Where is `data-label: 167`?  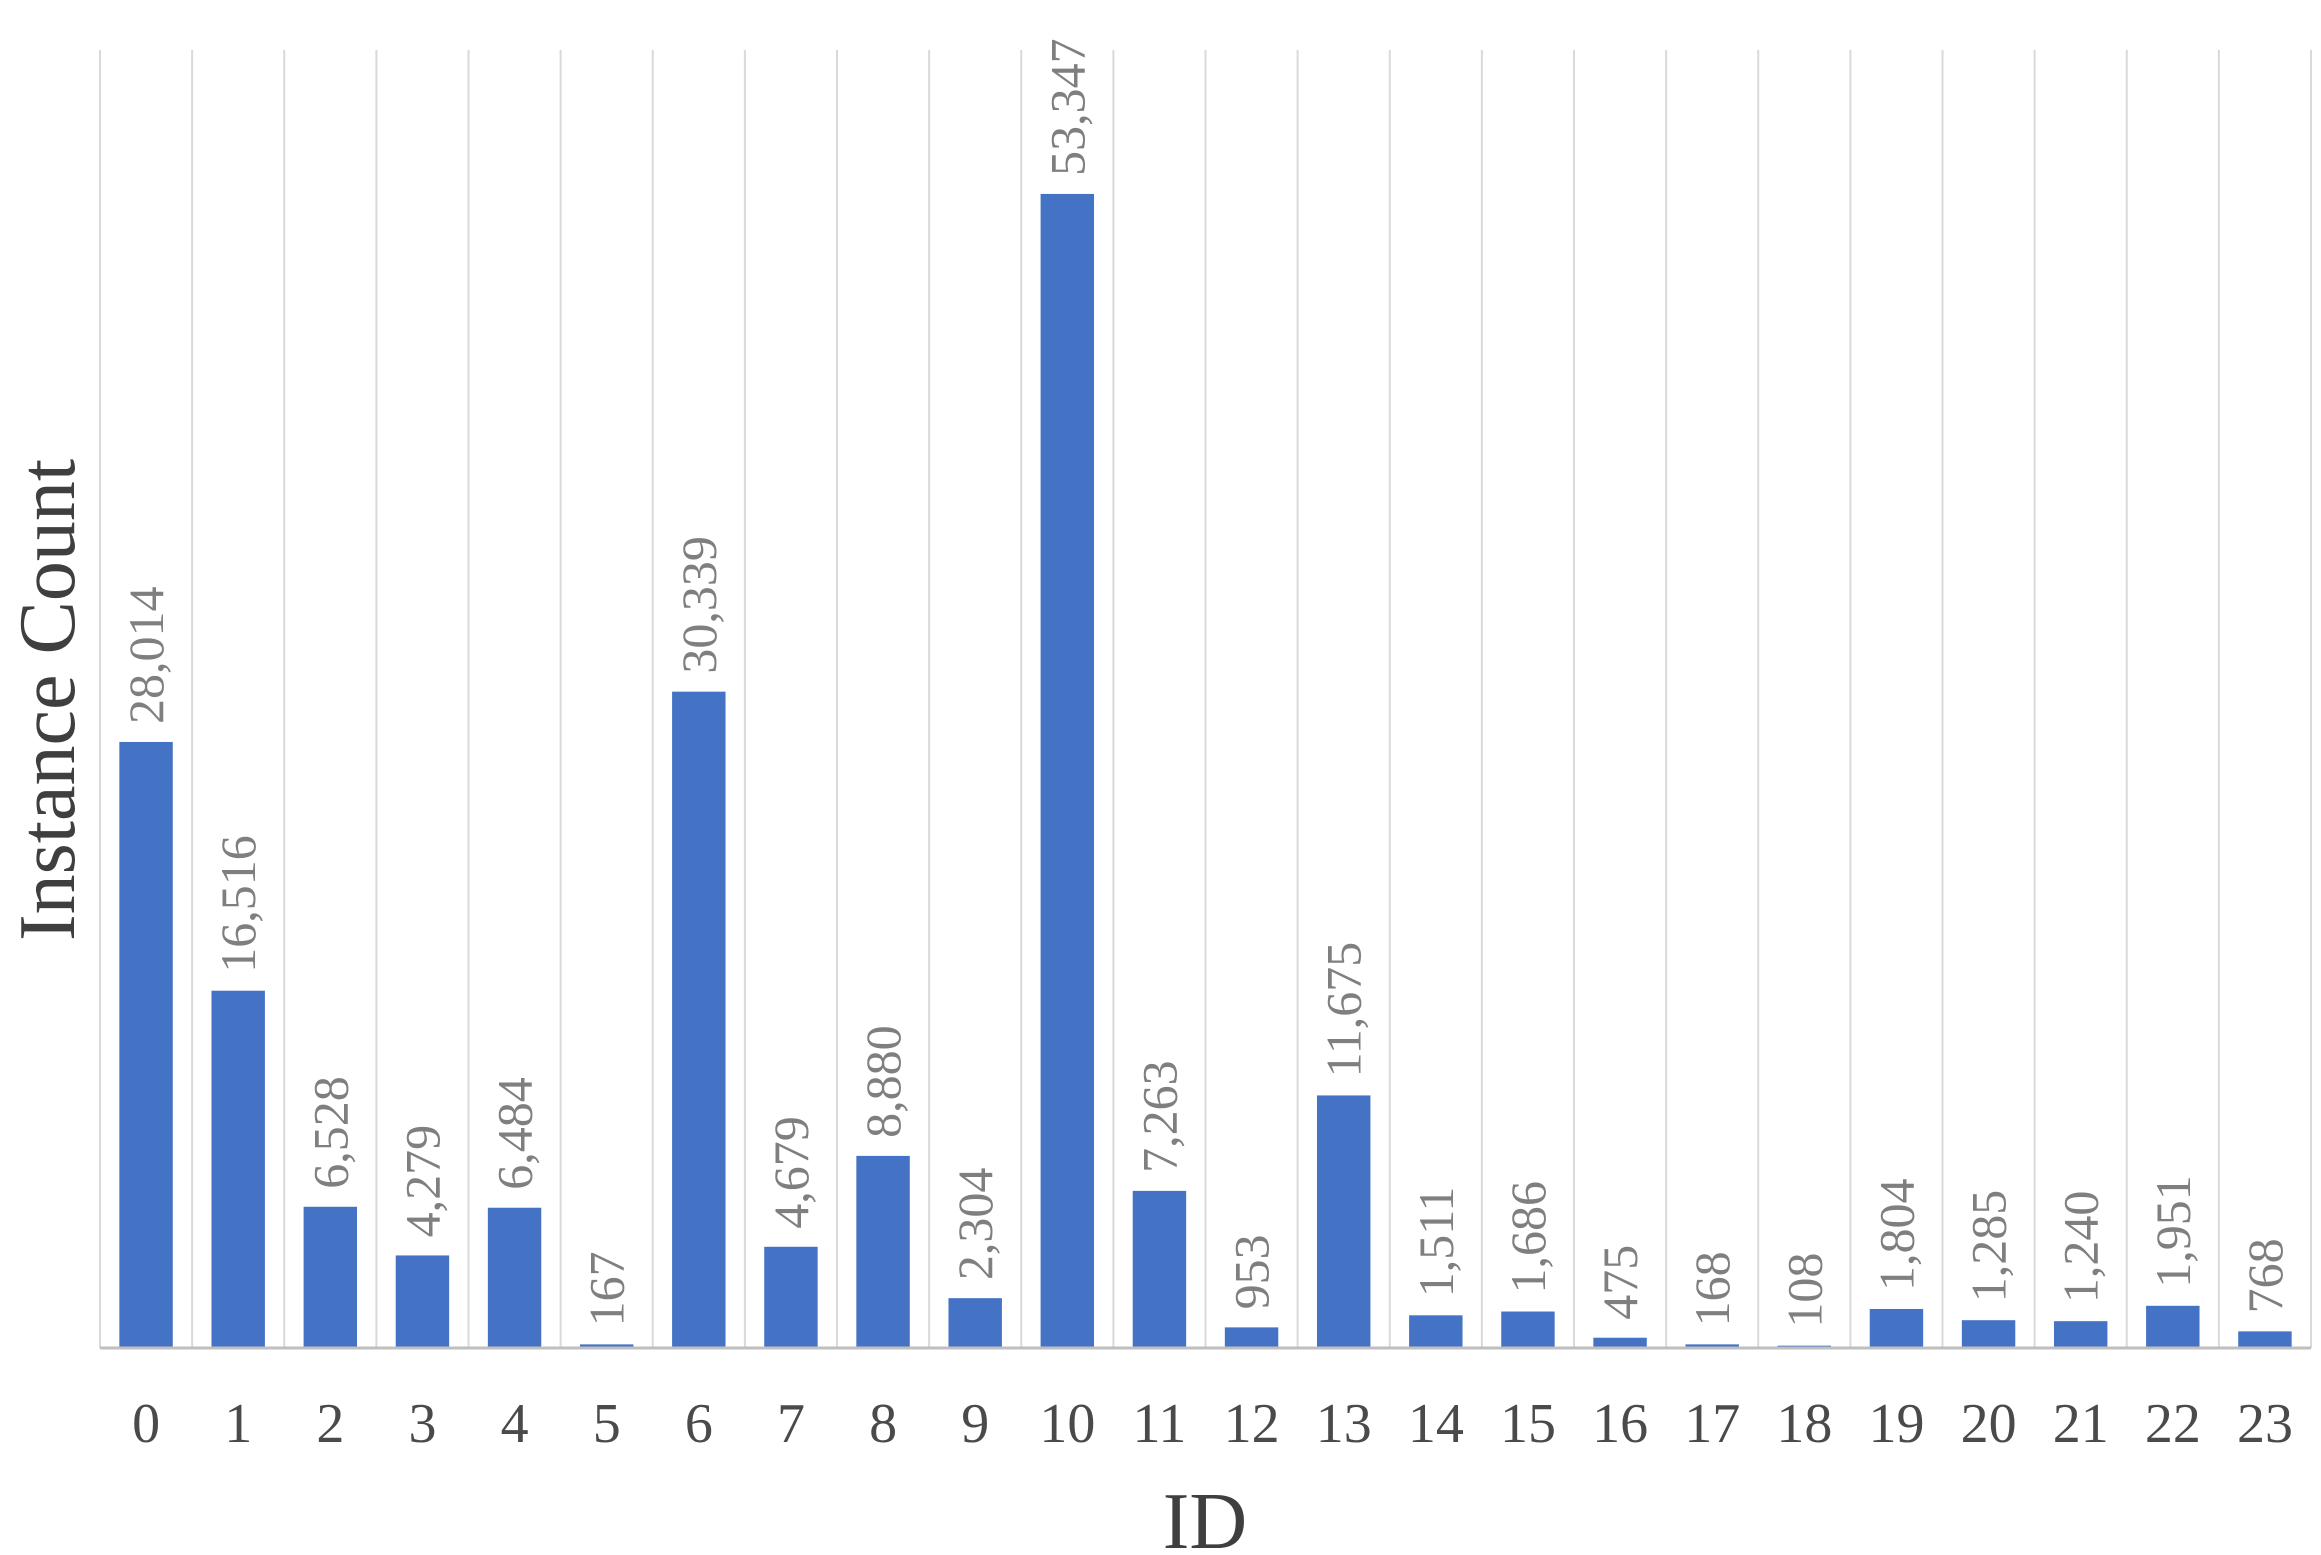 data-label: 167 is located at coordinates (607, 1288).